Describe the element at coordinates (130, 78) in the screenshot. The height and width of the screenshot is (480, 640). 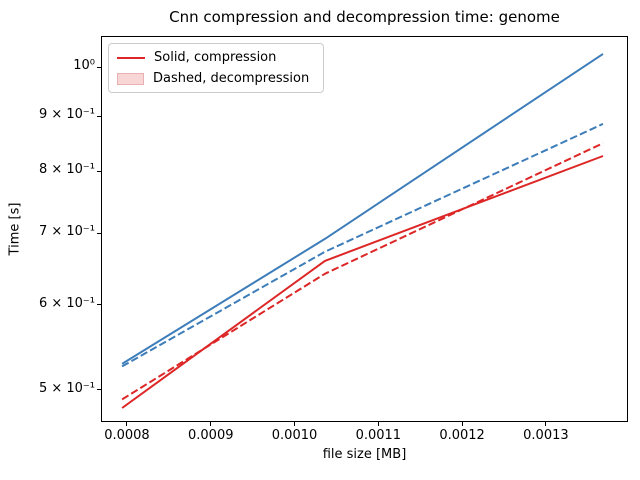
I see `legend-patch-swatch` at that location.